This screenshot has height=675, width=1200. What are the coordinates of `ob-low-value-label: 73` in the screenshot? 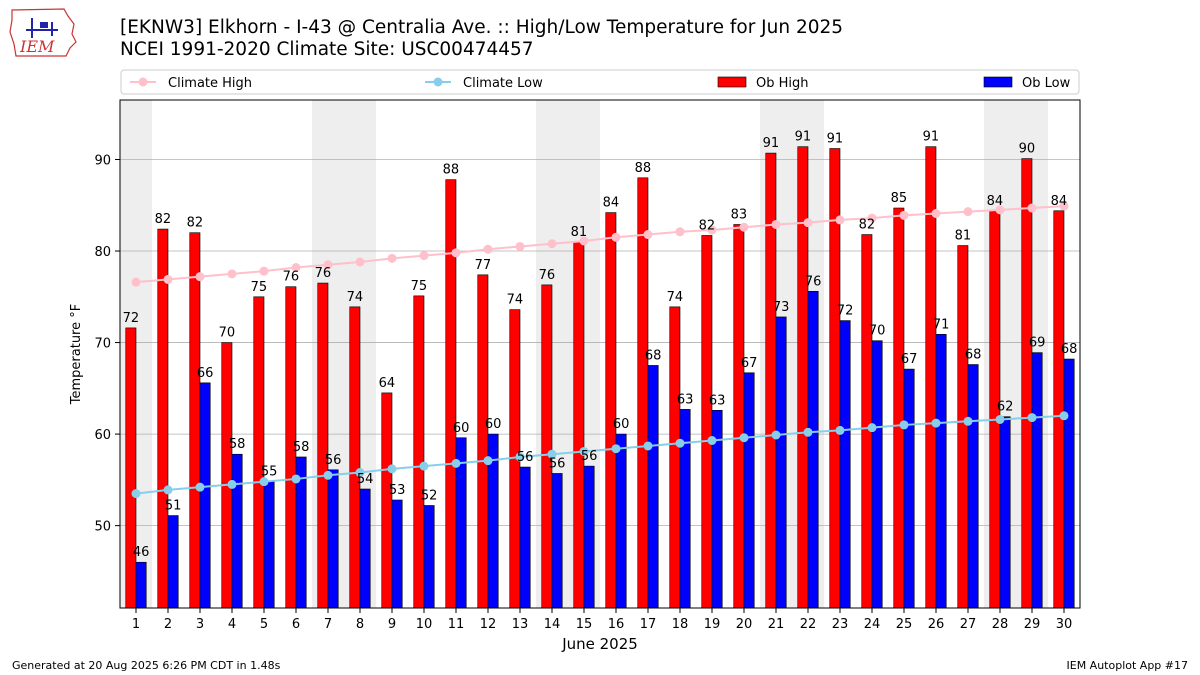 It's located at (781, 307).